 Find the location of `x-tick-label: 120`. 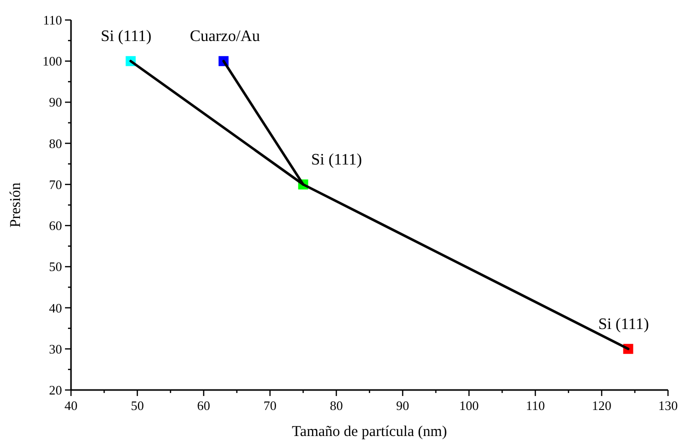

x-tick-label: 120 is located at coordinates (602, 405).